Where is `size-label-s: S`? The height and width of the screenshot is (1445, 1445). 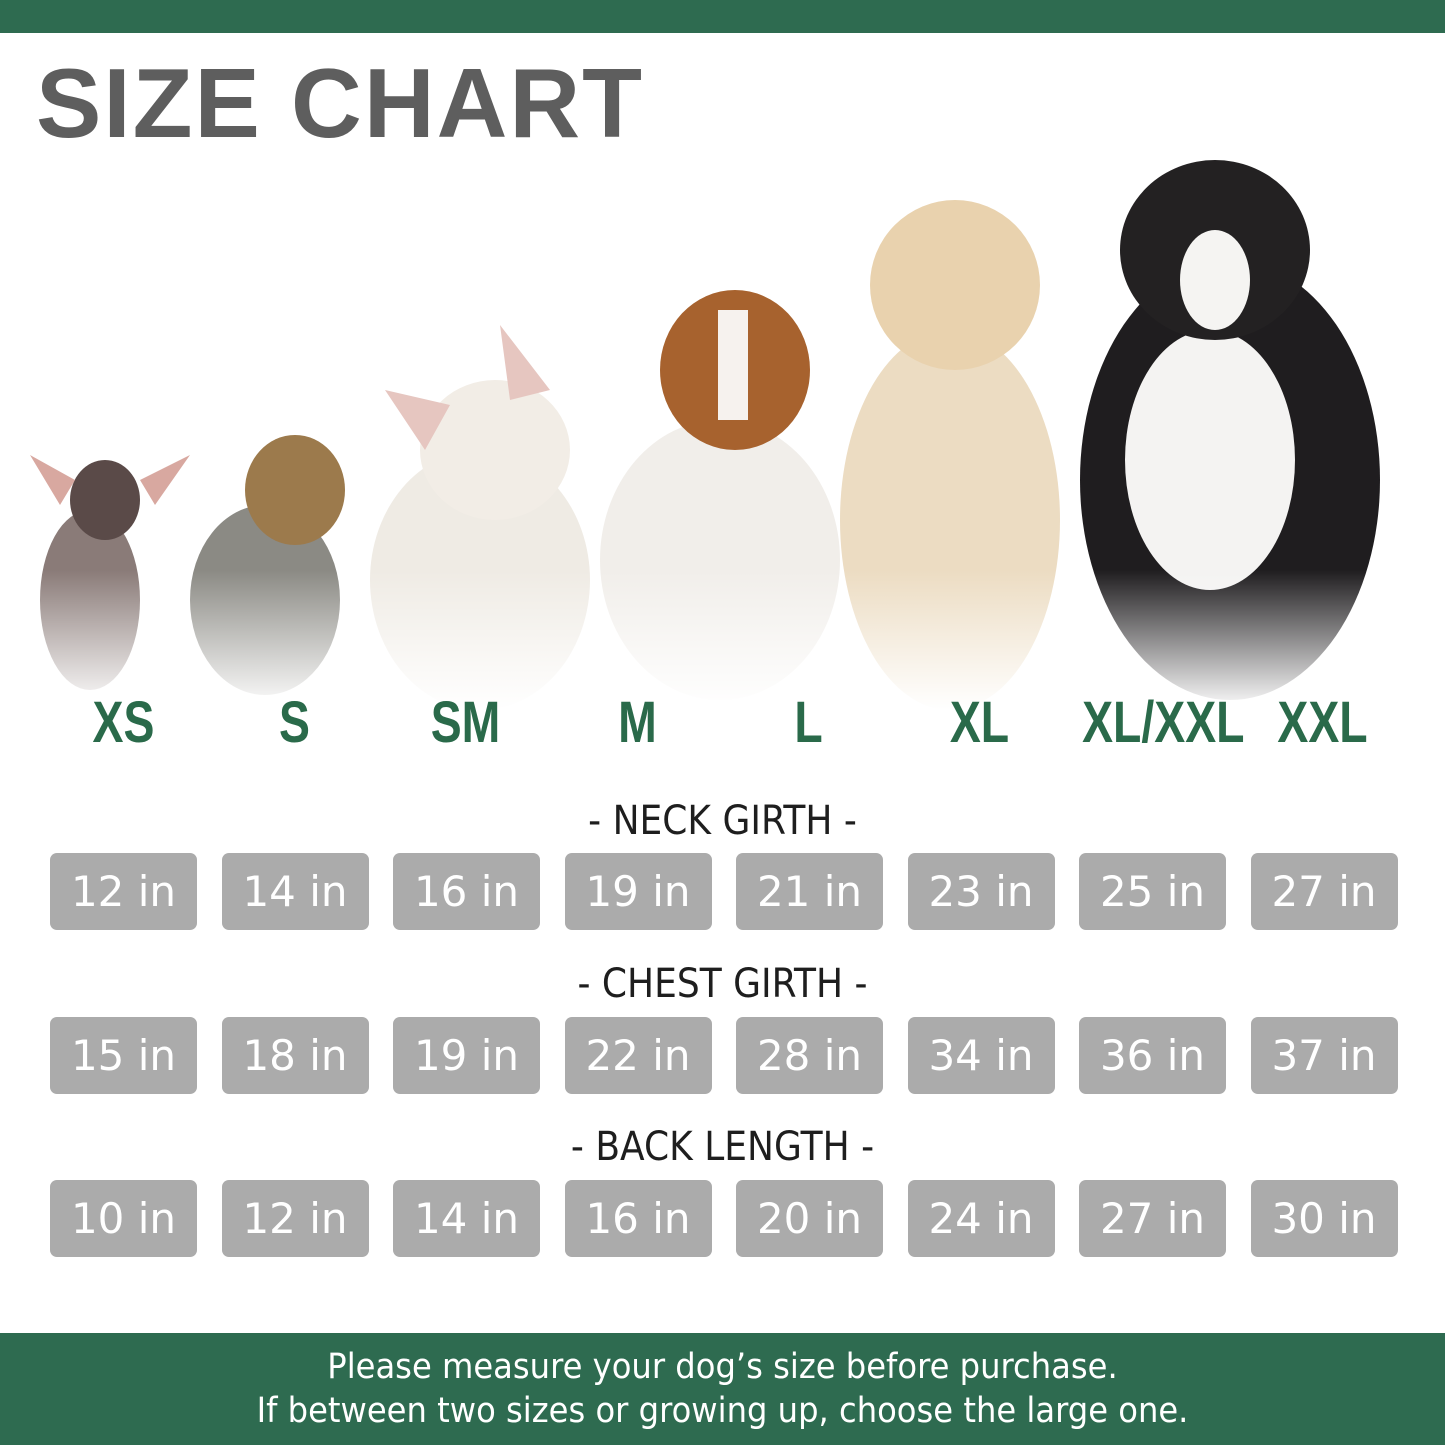
size-label-s: S is located at coordinates (294, 722).